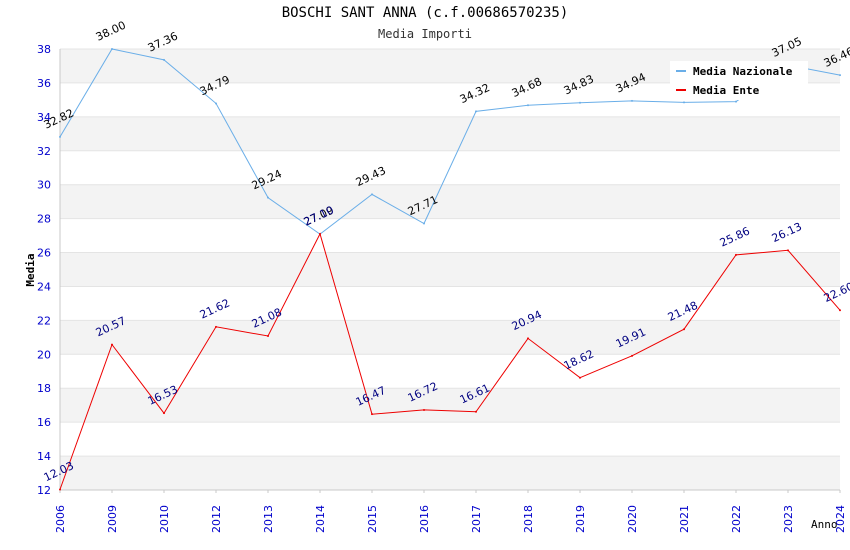 This screenshot has height=550, width=850. Describe the element at coordinates (320, 519) in the screenshot. I see `x-tick-label: 2014` at that location.